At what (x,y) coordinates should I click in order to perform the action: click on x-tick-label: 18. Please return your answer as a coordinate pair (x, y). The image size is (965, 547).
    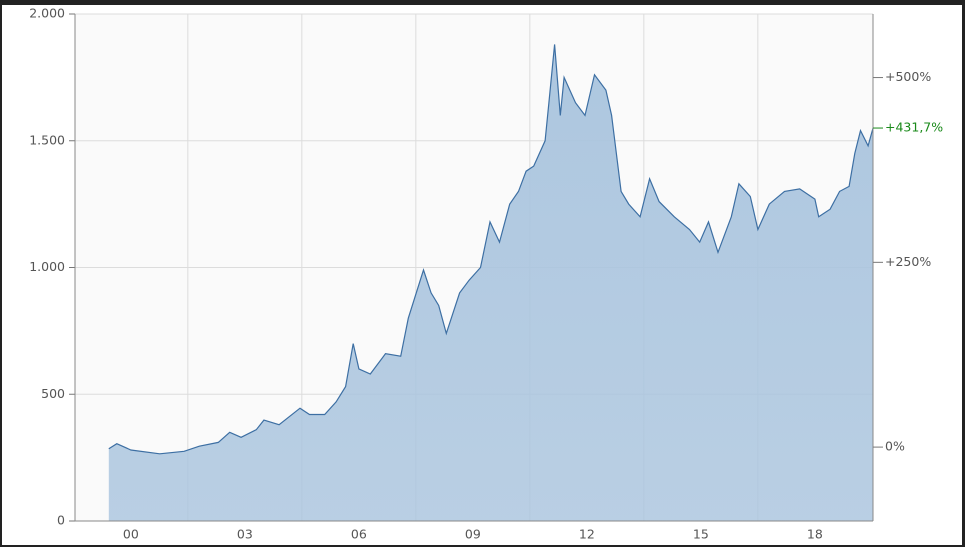
    Looking at the image, I should click on (815, 534).